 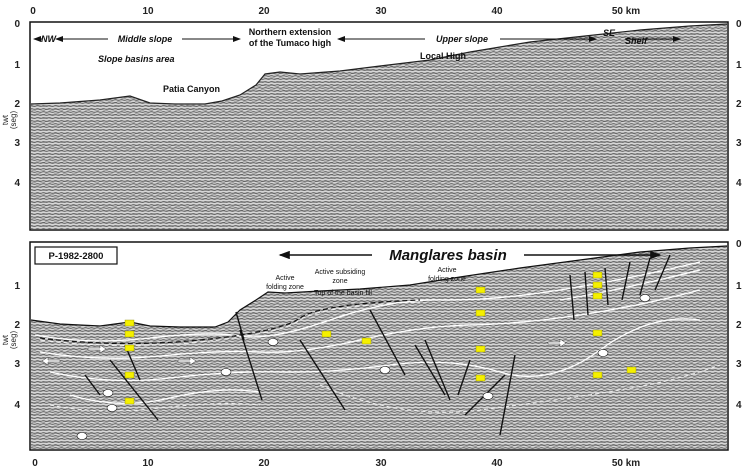 I want to click on horizon-line, so click(x=165, y=396).